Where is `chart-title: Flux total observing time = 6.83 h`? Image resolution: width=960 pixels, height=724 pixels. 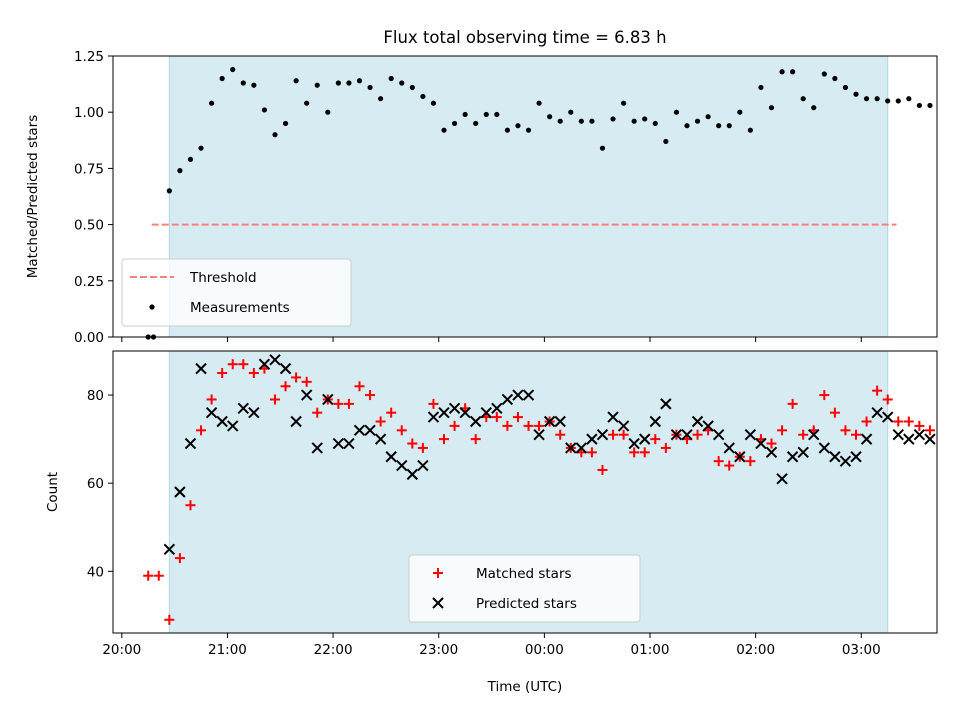 chart-title: Flux total observing time = 6.83 h is located at coordinates (524, 37).